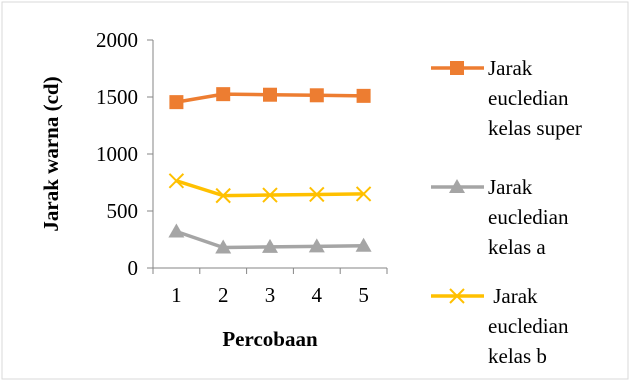 The height and width of the screenshot is (381, 630). Describe the element at coordinates (176, 295) in the screenshot. I see `x-tick-label: 1` at that location.